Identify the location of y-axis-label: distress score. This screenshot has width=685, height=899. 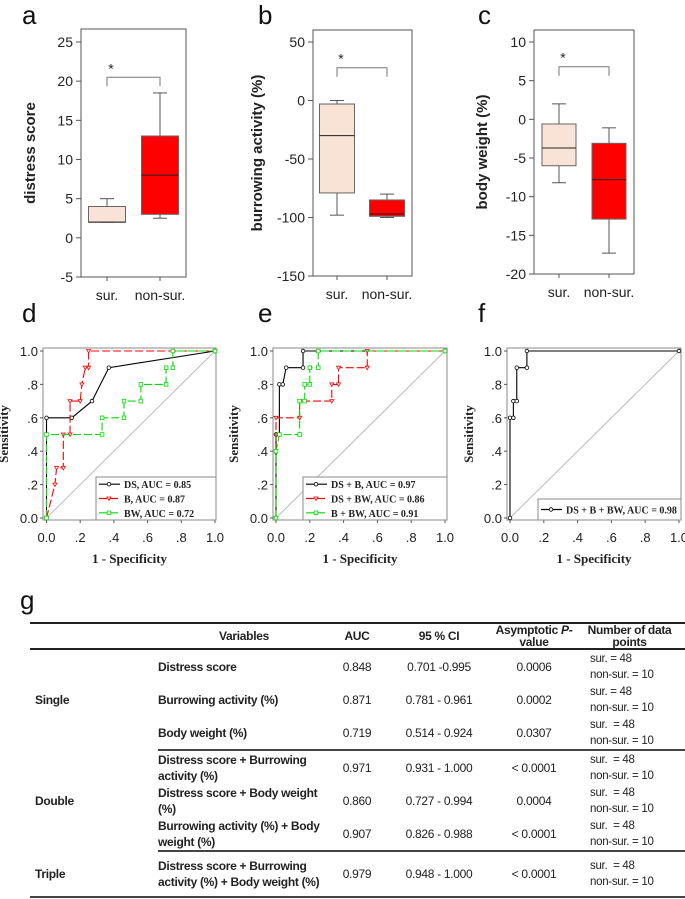
(30, 153).